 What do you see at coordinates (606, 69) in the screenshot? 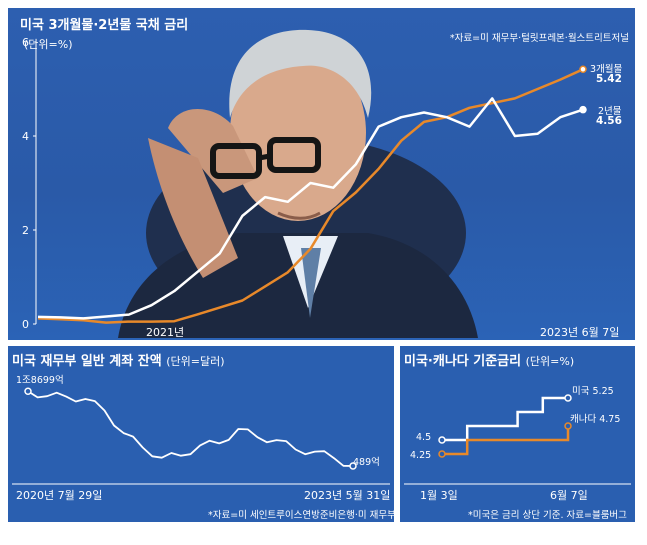
I see `series-3m-name: 3개월물` at bounding box center [606, 69].